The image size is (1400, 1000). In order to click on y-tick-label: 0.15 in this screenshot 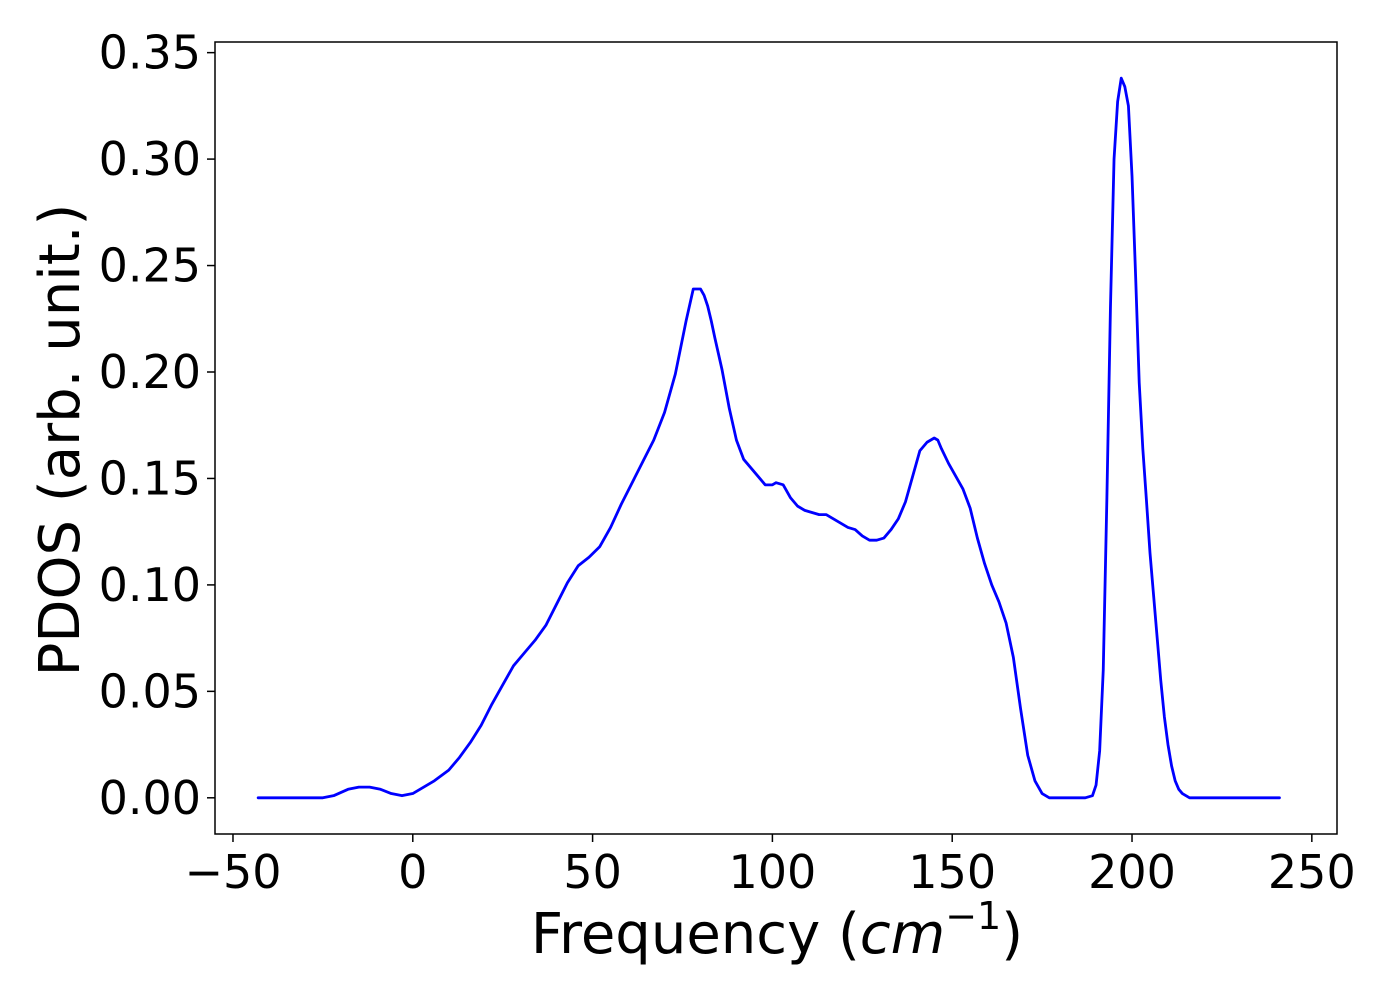, I will do `click(150, 478)`.